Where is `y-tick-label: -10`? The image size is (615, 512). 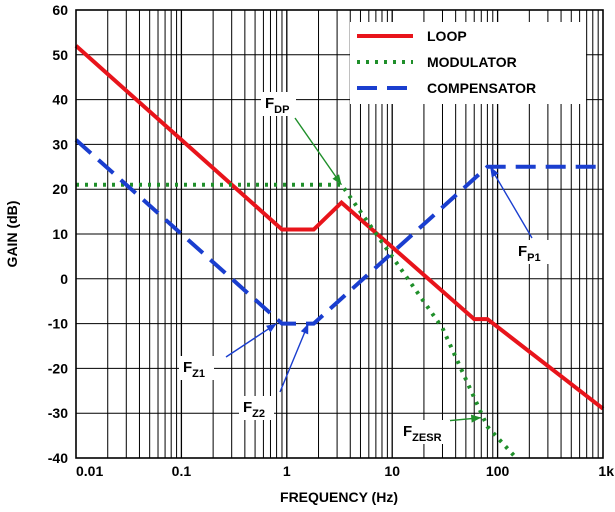 y-tick-label: -10 is located at coordinates (58, 324).